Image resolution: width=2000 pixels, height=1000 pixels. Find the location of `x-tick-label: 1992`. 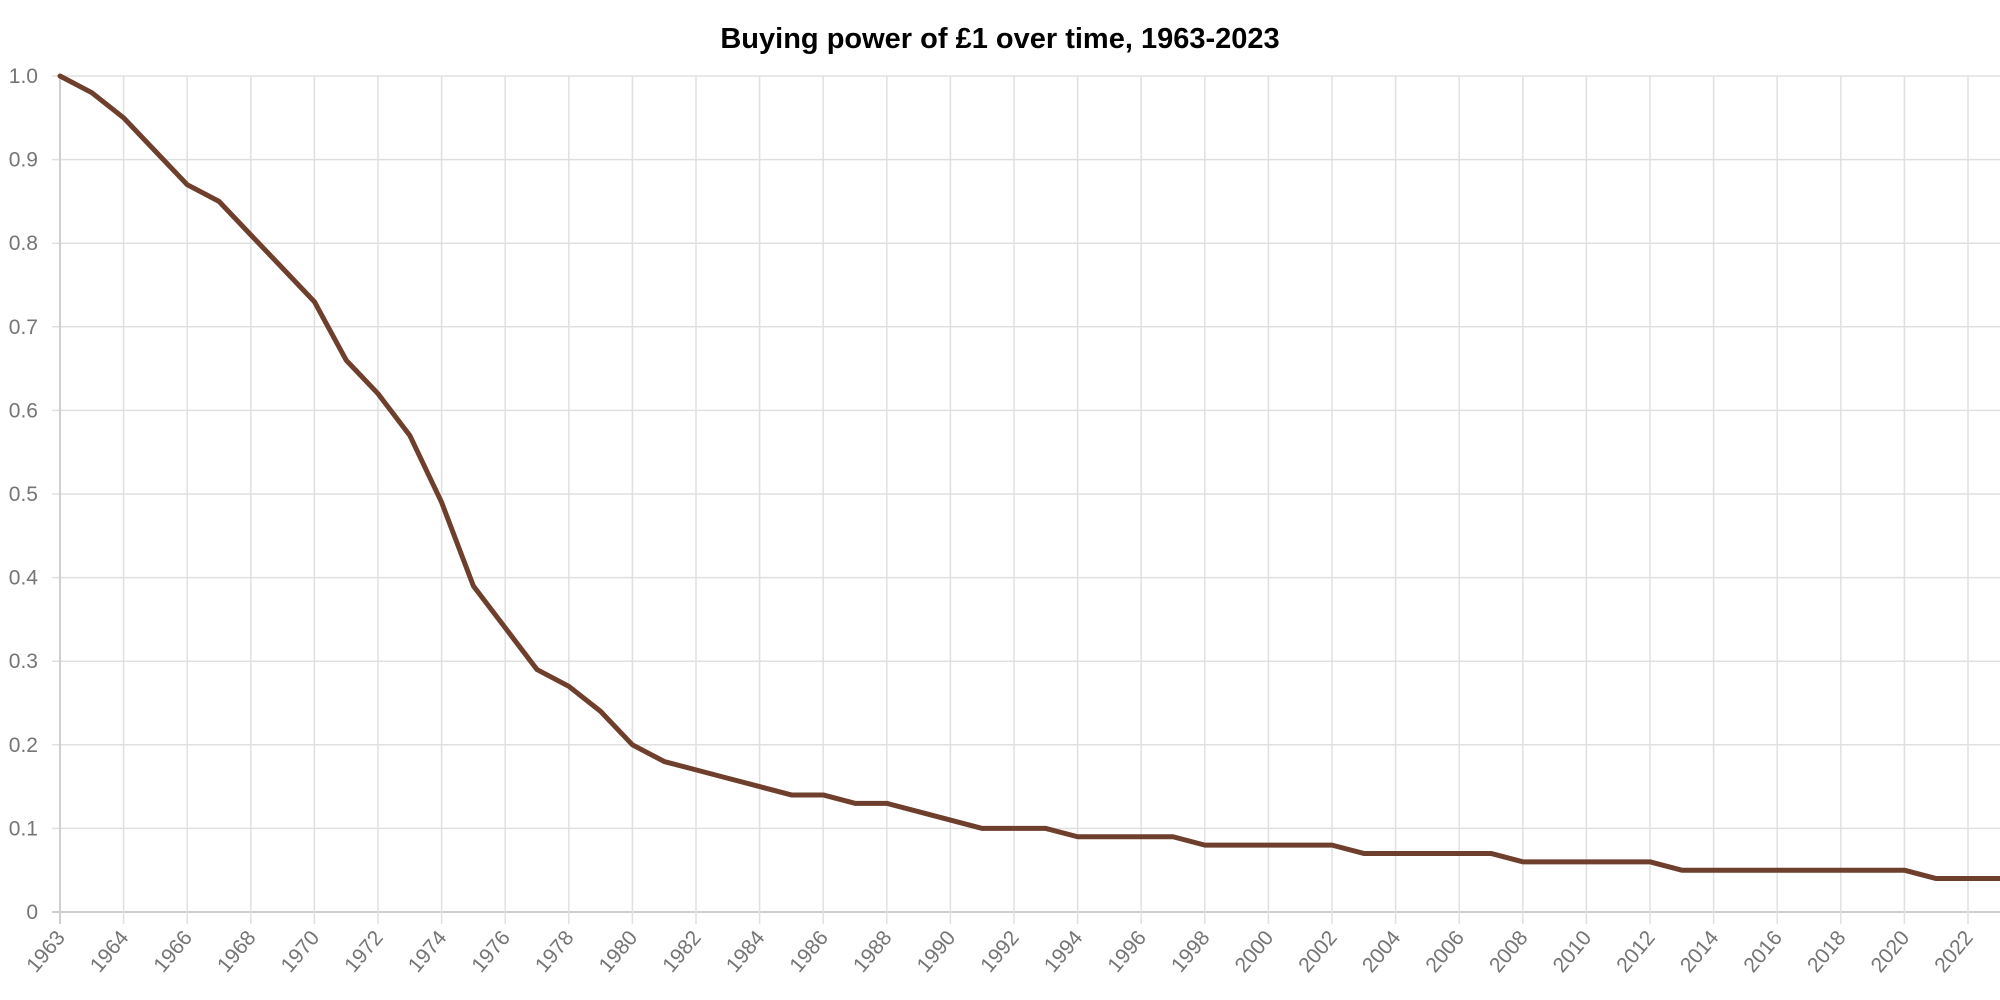

x-tick-label: 1992 is located at coordinates (1000, 951).